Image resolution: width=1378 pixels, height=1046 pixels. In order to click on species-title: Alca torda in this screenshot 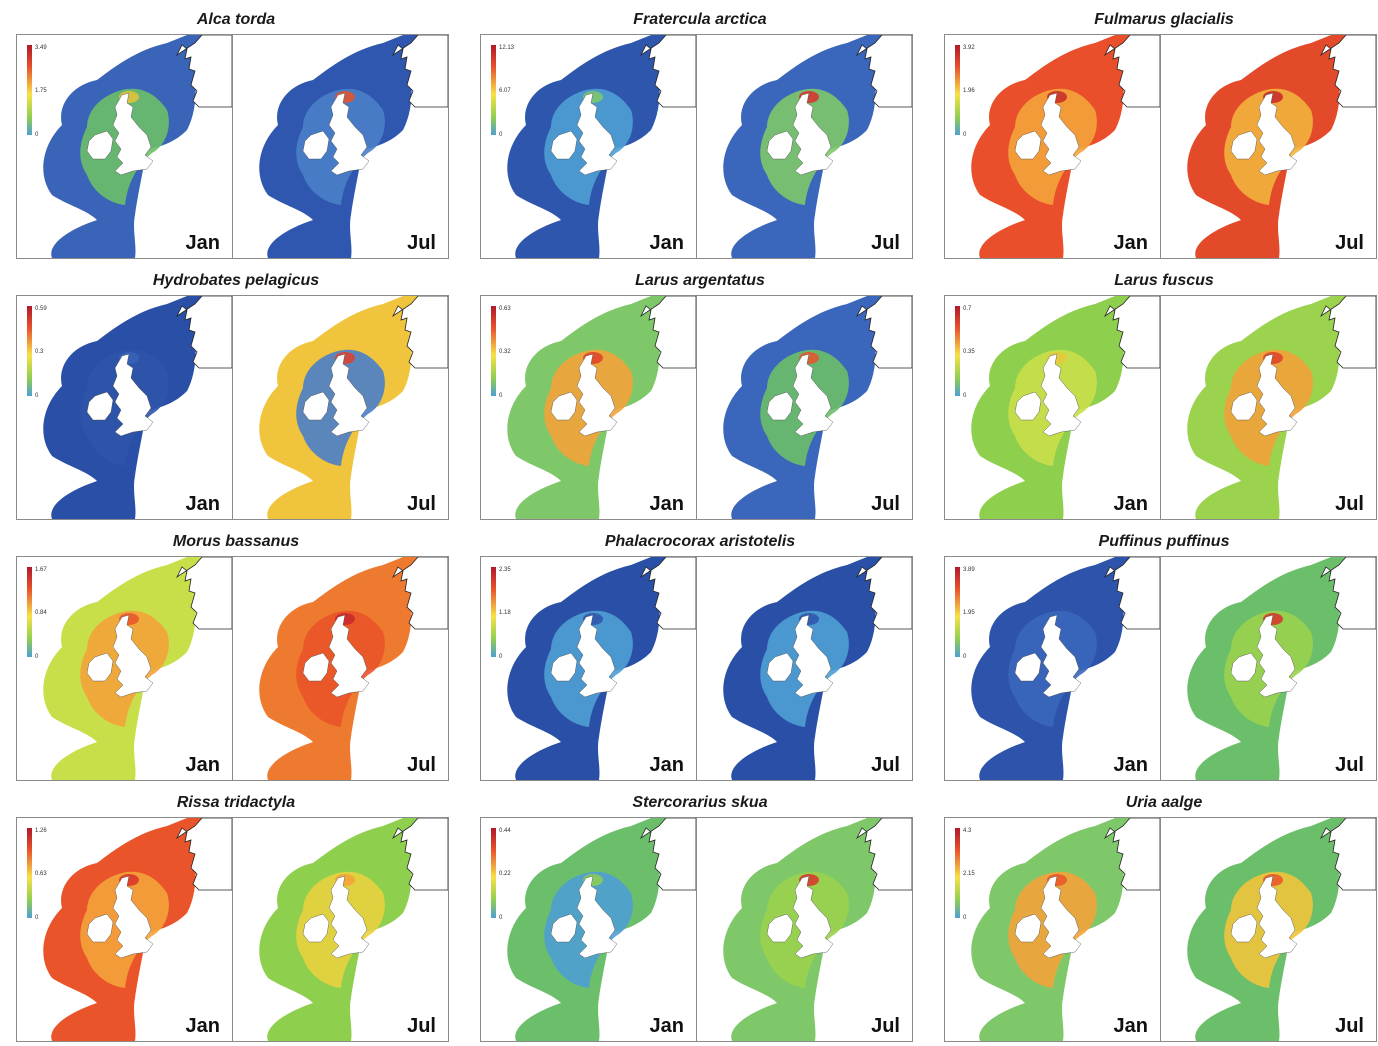, I will do `click(236, 19)`.